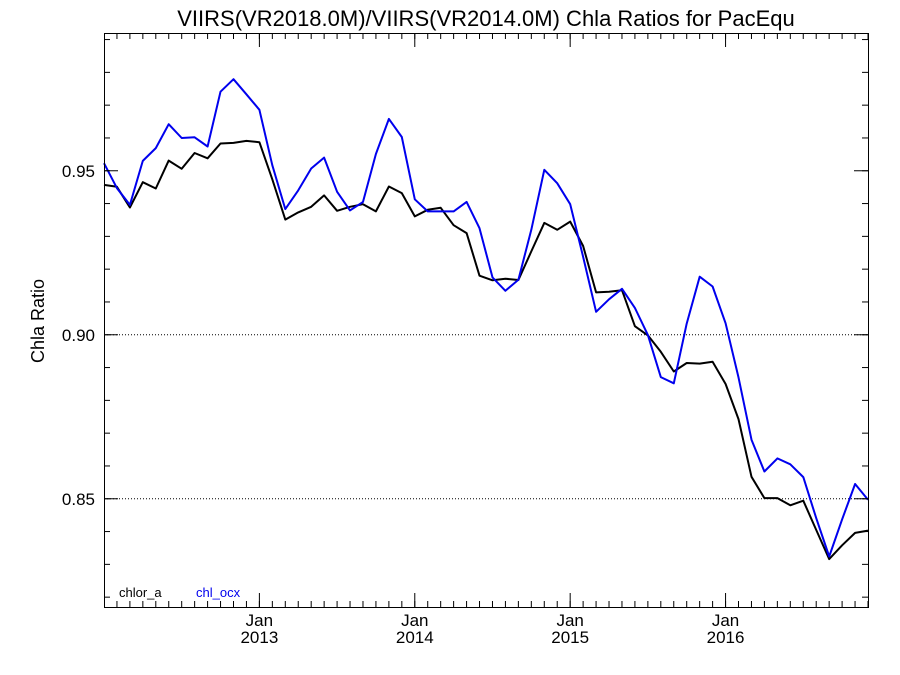  Describe the element at coordinates (415, 637) in the screenshot. I see `x-tick-label-year: 2014` at that location.